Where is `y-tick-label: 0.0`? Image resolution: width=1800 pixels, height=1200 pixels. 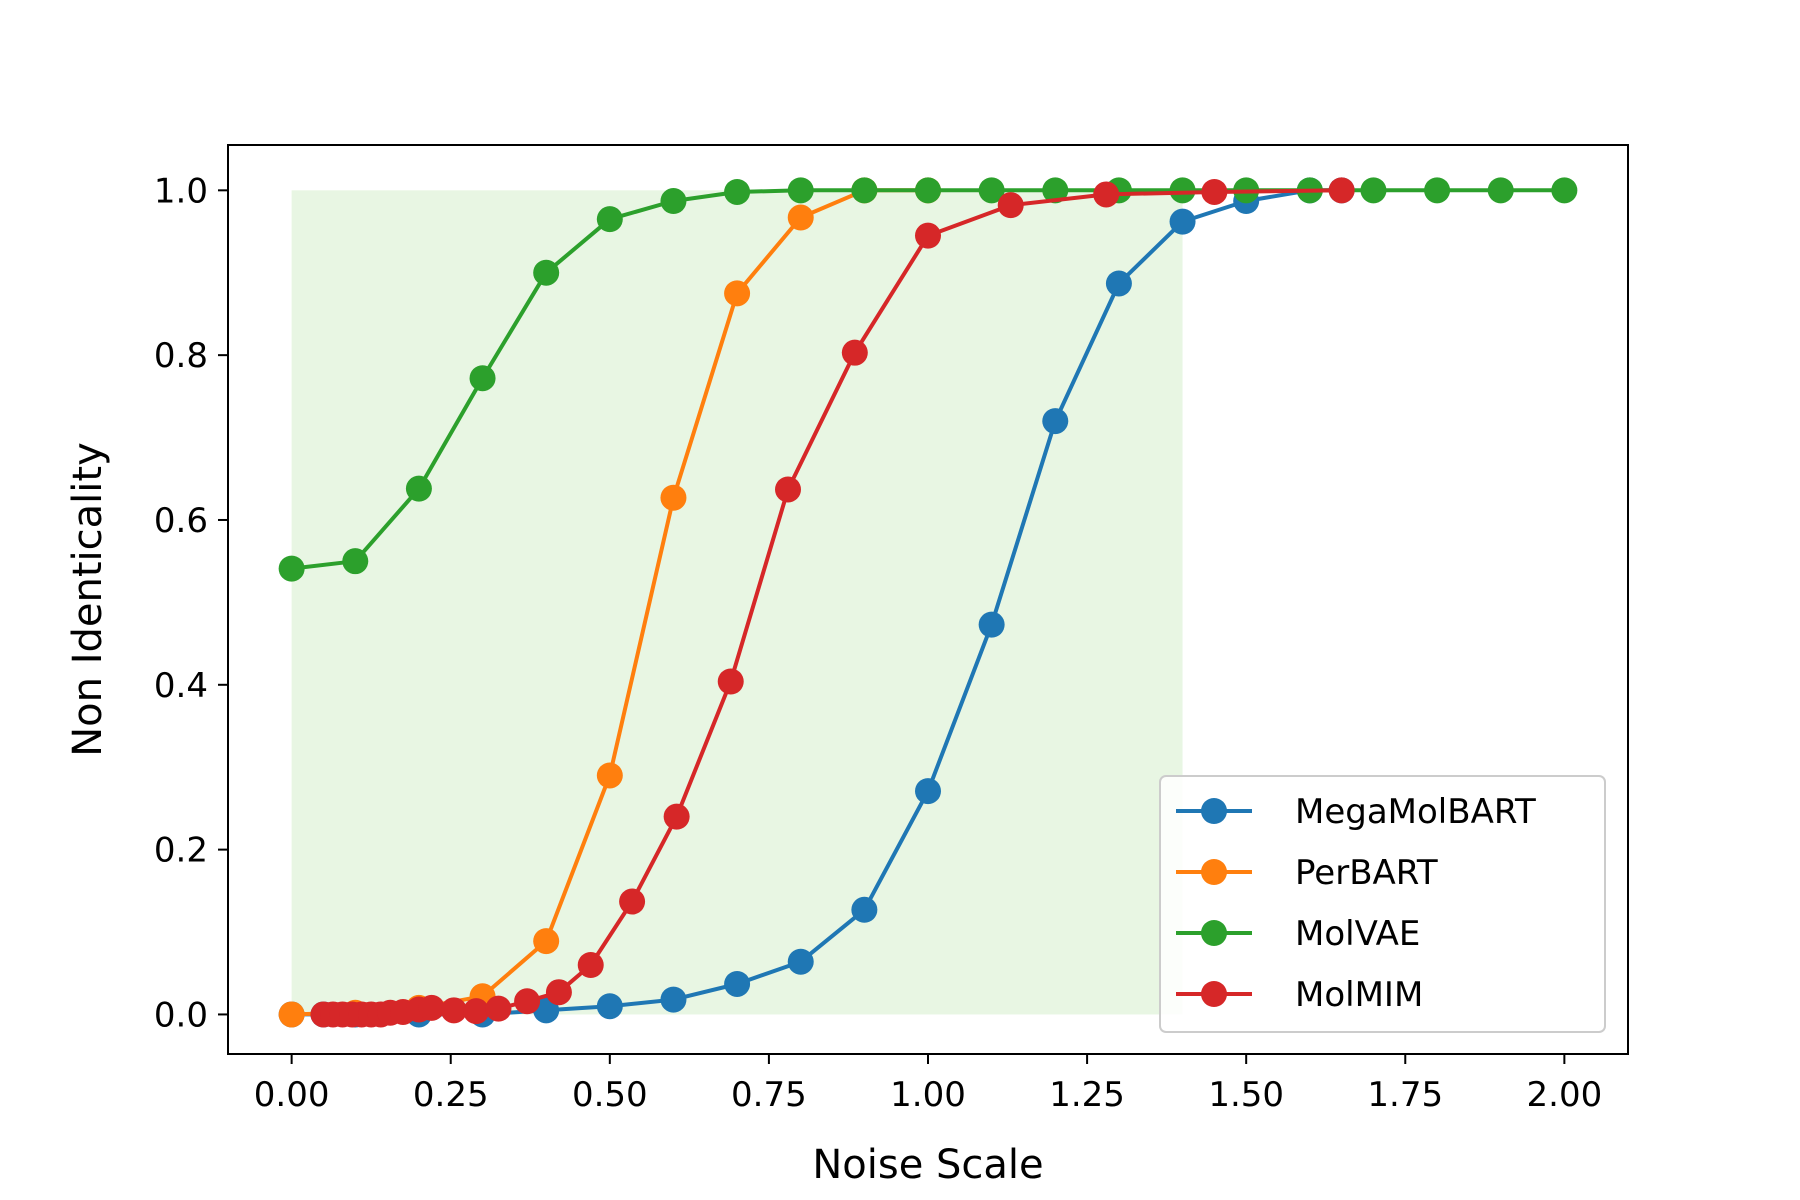 y-tick-label: 0.0 is located at coordinates (181, 1015).